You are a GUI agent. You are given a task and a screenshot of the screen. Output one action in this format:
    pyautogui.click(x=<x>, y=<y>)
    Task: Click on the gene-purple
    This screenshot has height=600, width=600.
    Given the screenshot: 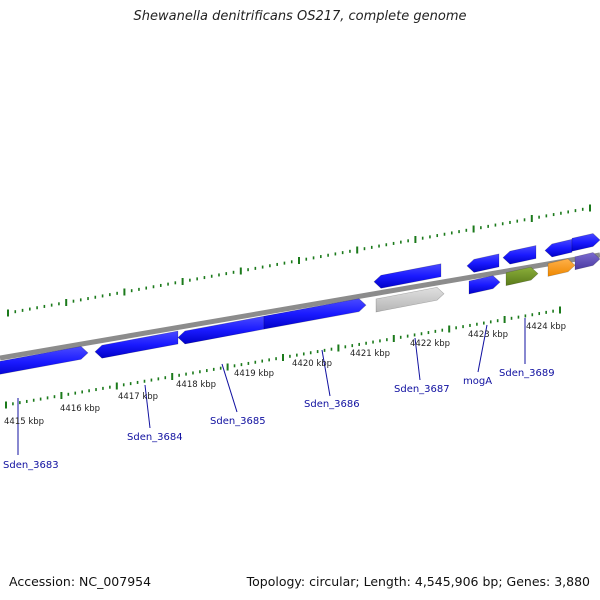 What is the action you would take?
    pyautogui.click(x=587, y=261)
    